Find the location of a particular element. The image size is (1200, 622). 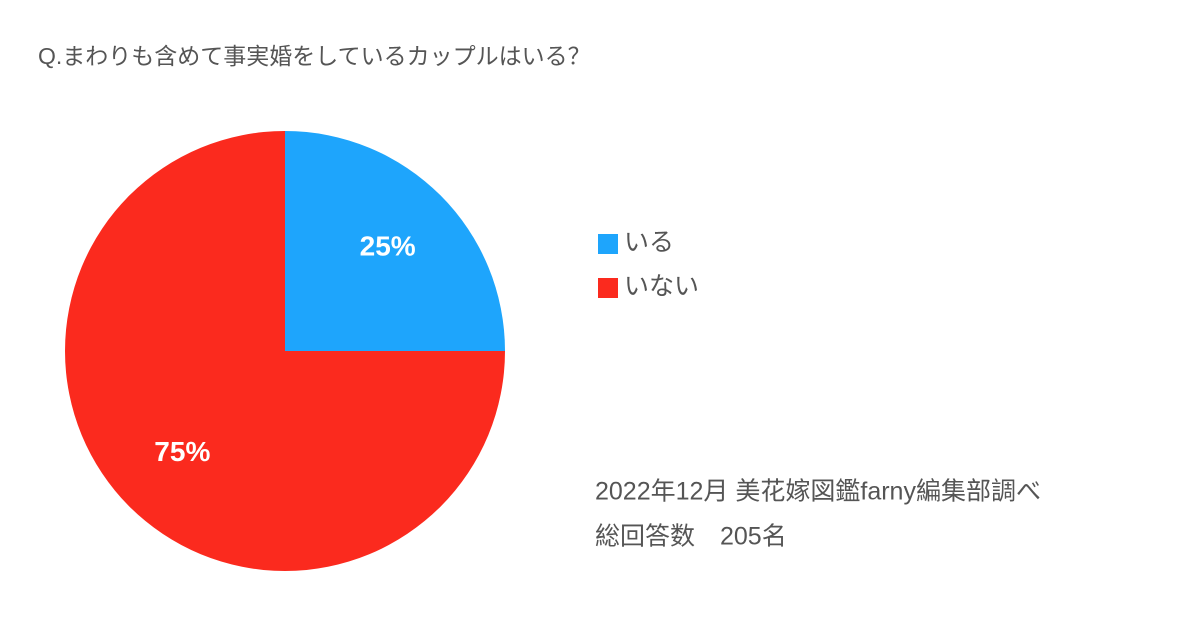

legend-label: いない is located at coordinates (661, 287).